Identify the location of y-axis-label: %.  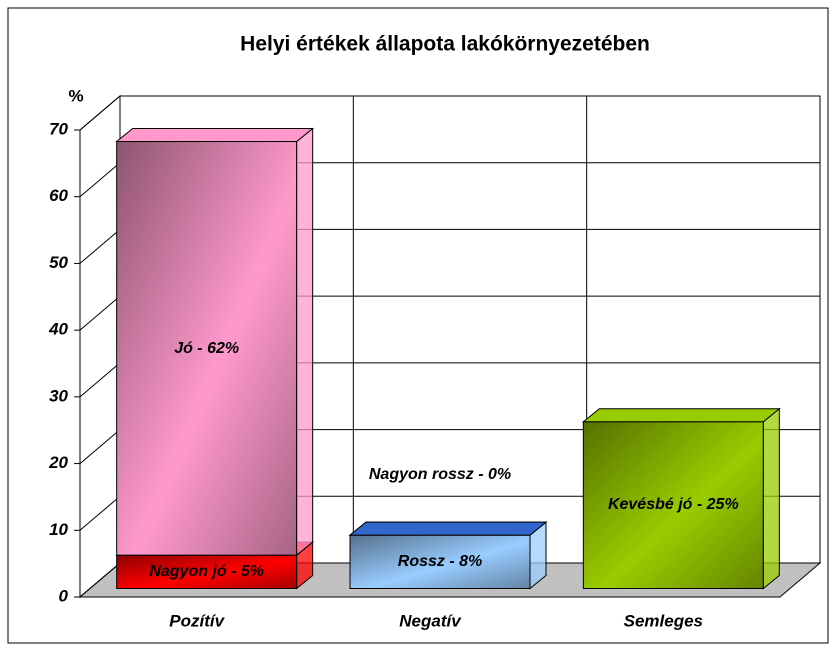
(75, 95).